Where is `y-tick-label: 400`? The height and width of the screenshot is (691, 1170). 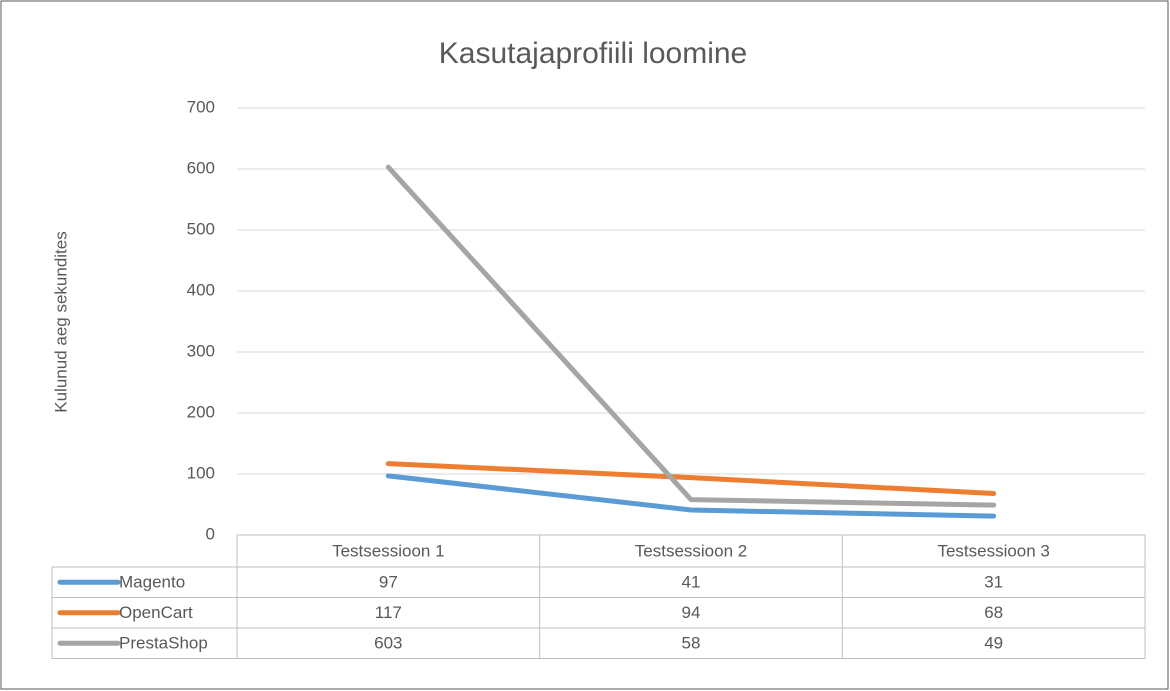
y-tick-label: 400 is located at coordinates (201, 289).